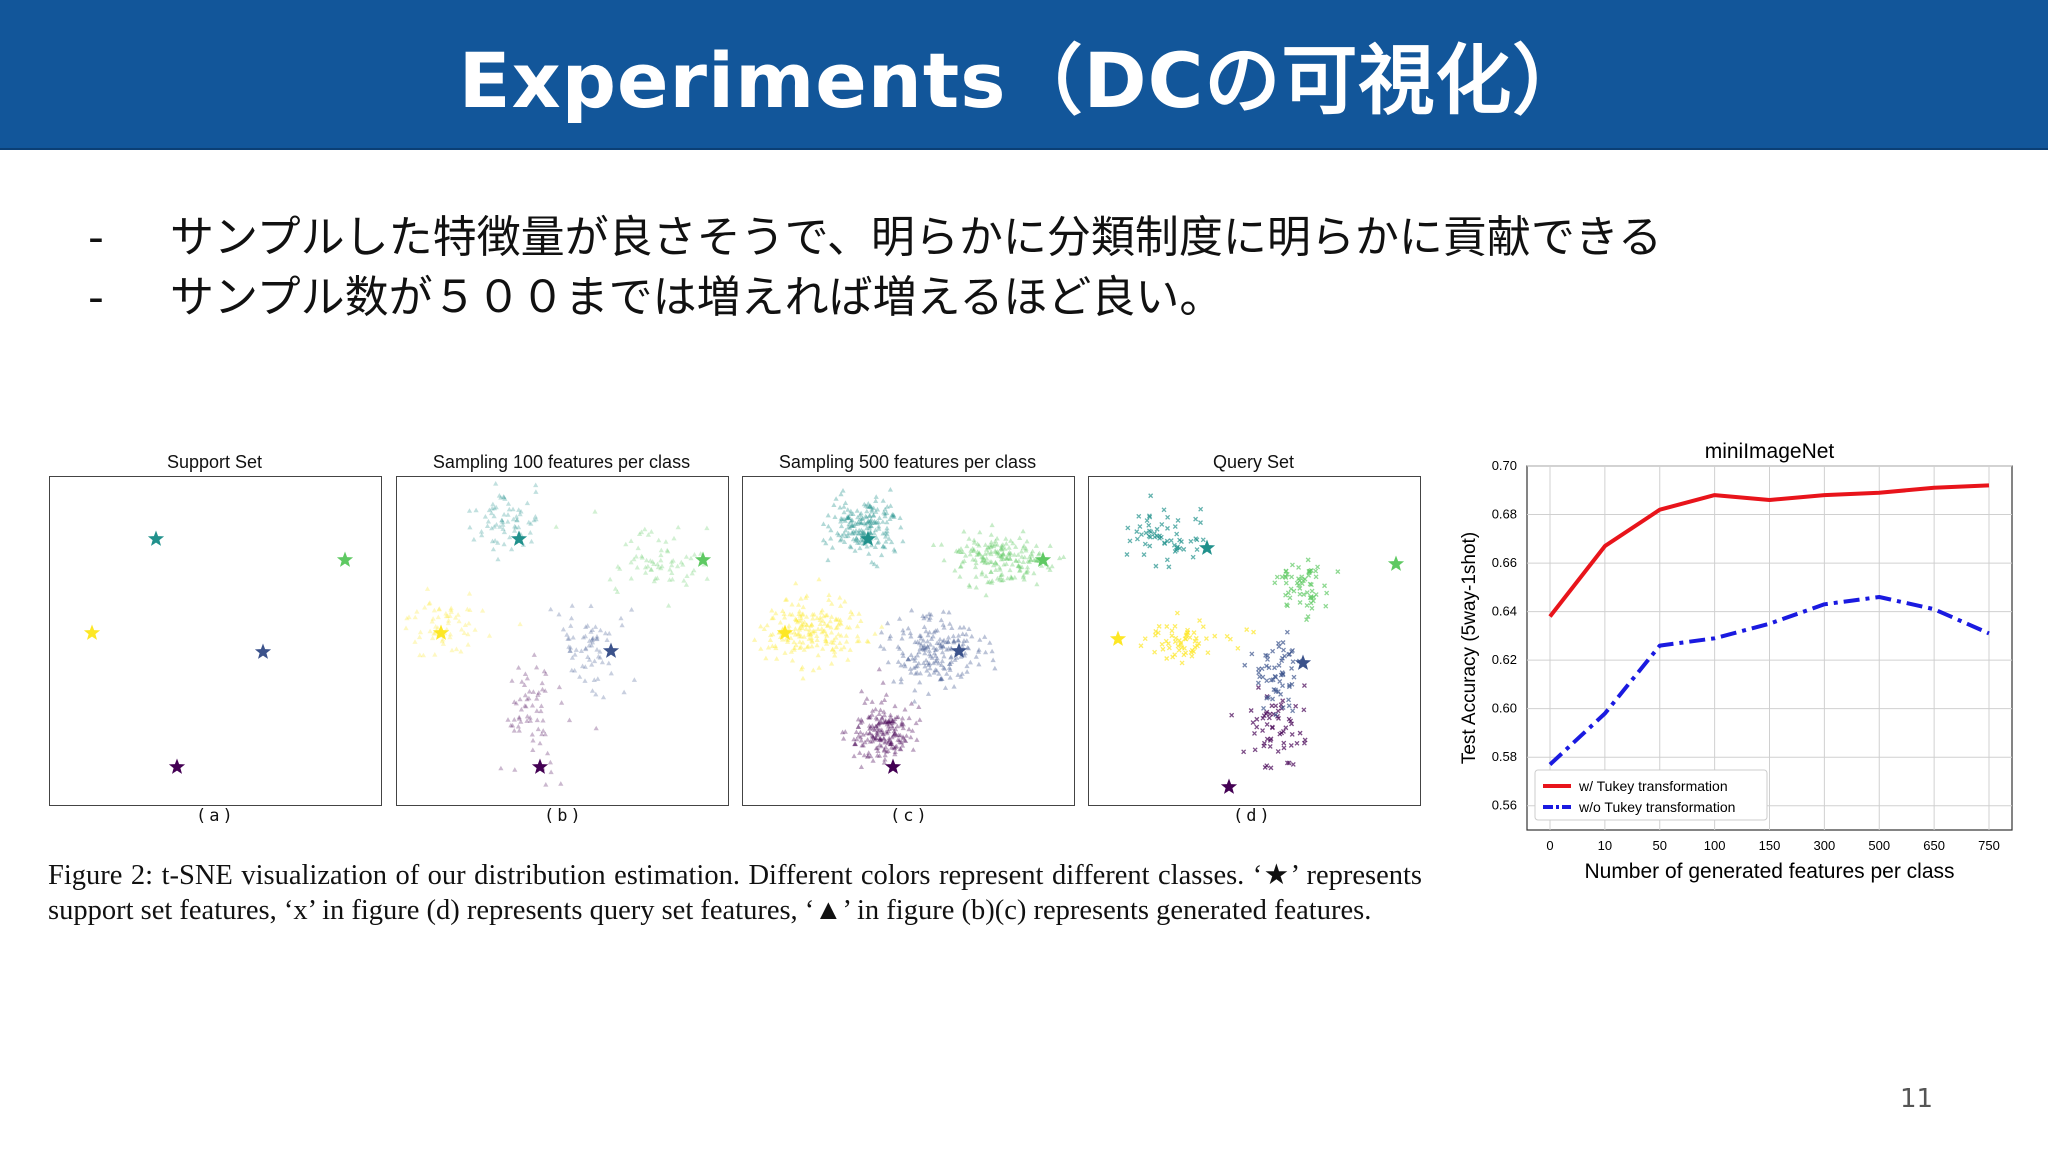 The height and width of the screenshot is (1152, 2048). What do you see at coordinates (1504, 611) in the screenshot?
I see `y-tick-label: 0.64` at bounding box center [1504, 611].